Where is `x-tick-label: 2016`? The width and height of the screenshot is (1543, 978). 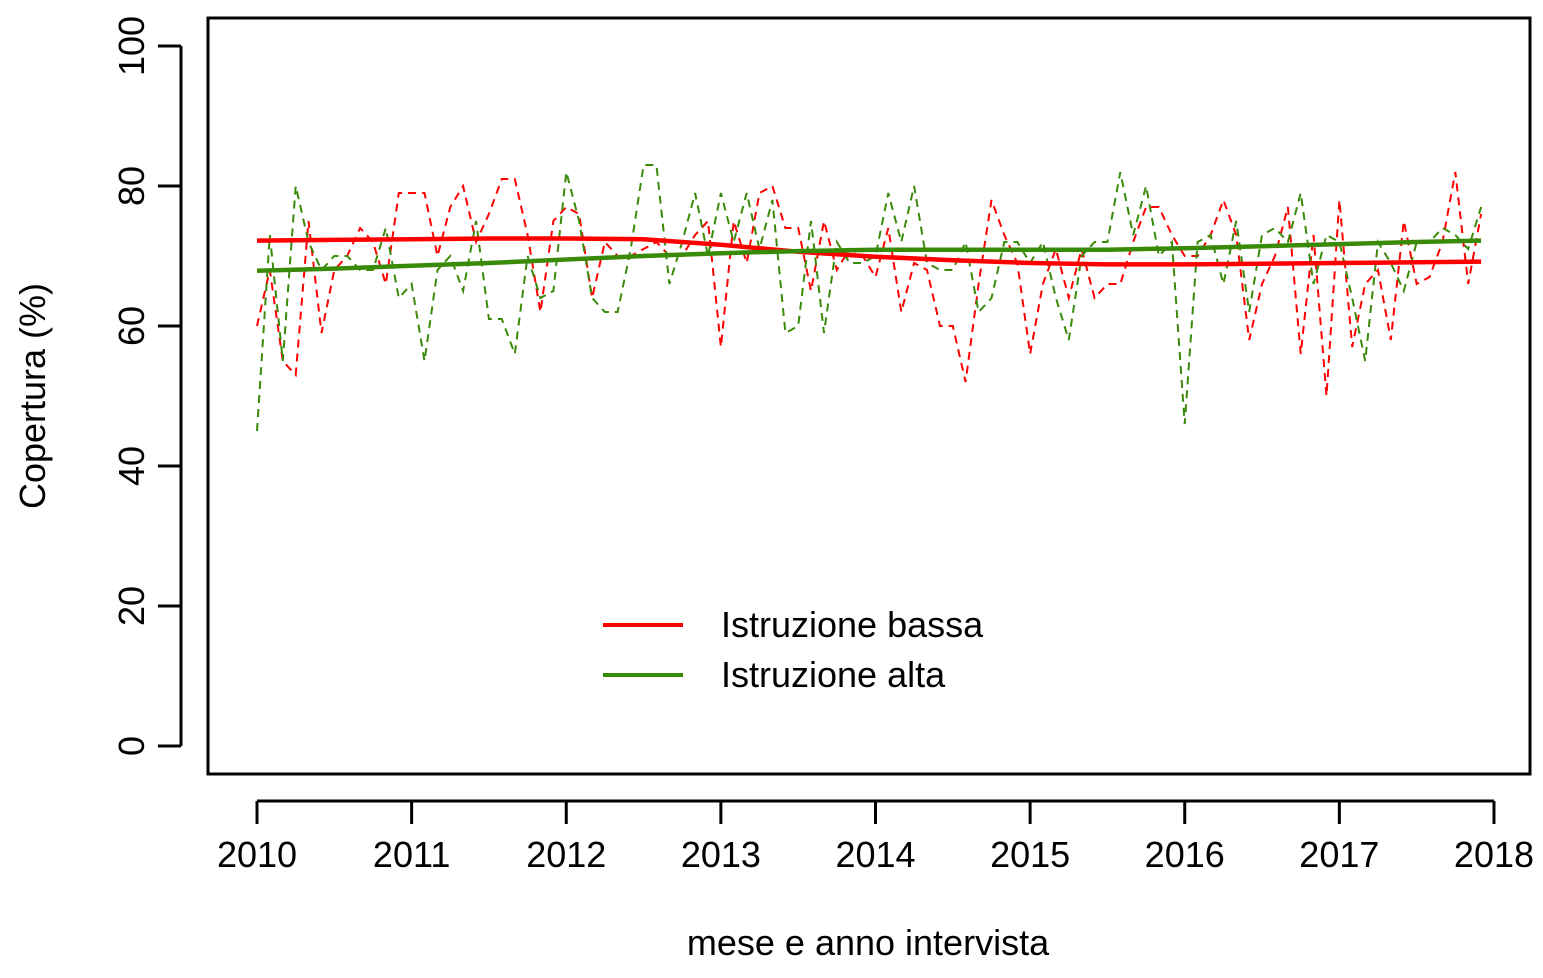
x-tick-label: 2016 is located at coordinates (1185, 854).